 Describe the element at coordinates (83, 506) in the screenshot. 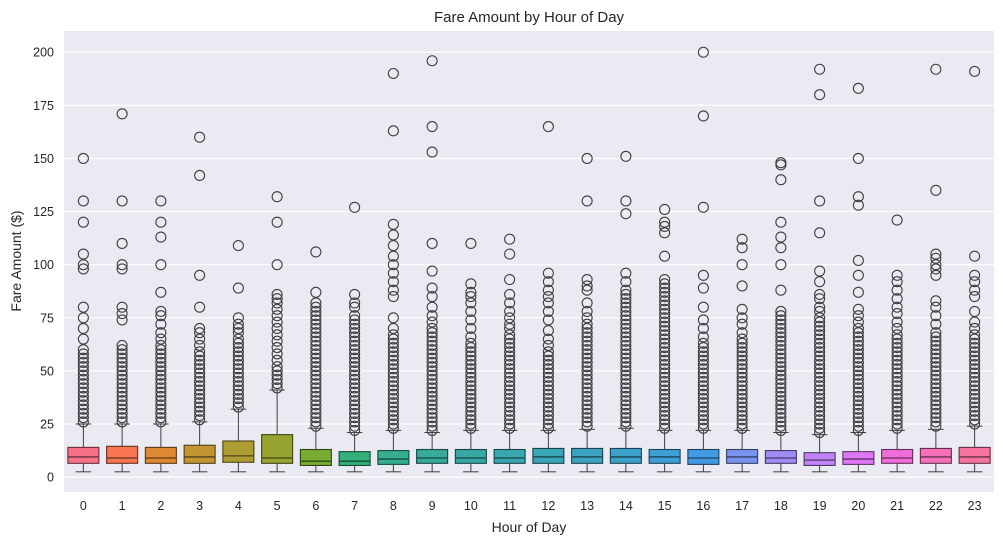

I see `x-tick-label: 0` at that location.